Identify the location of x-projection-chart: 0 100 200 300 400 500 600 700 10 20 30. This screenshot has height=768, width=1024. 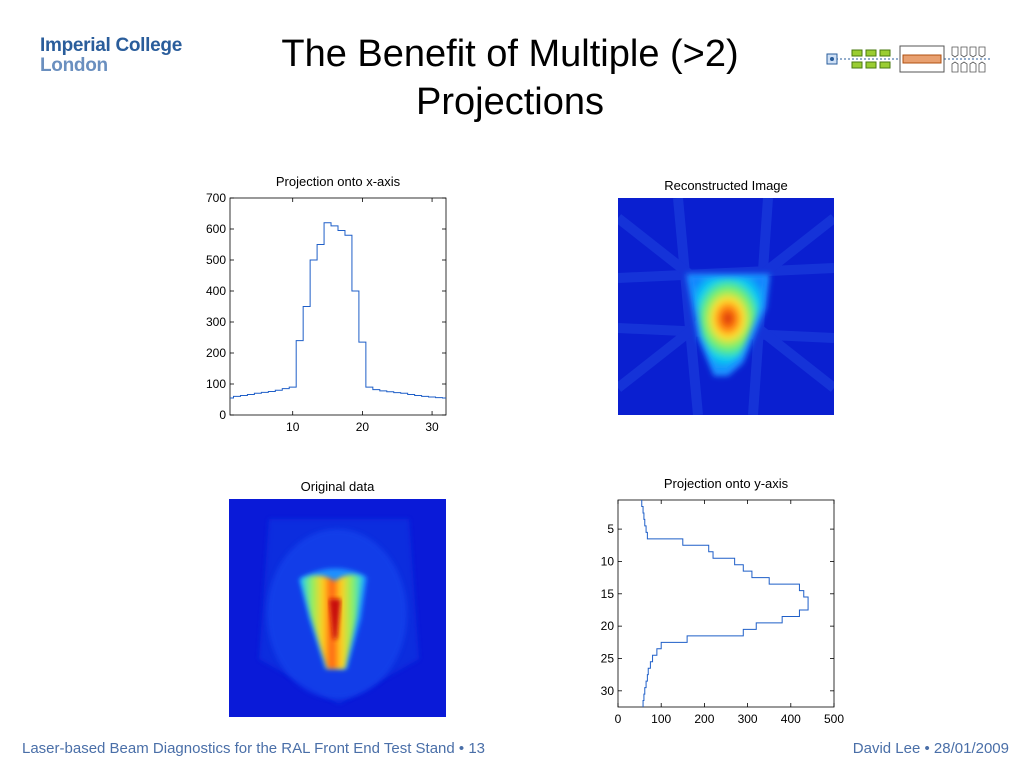
(326, 312).